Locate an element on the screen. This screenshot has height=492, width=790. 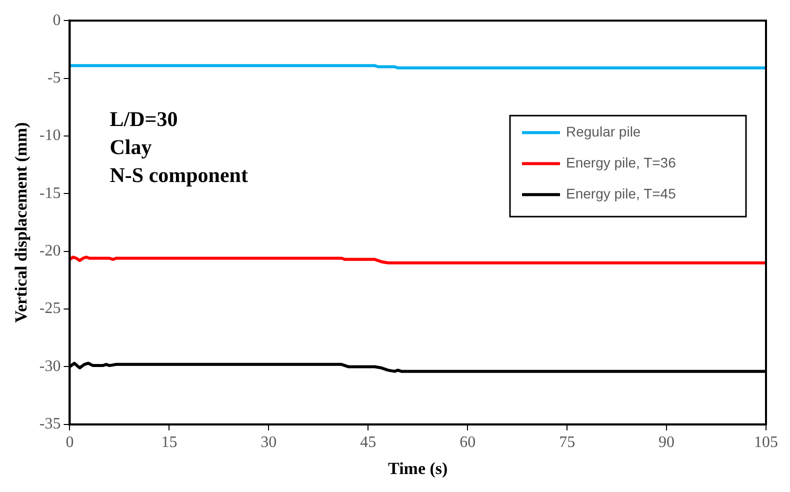
x-tick-label: 60 is located at coordinates (468, 443).